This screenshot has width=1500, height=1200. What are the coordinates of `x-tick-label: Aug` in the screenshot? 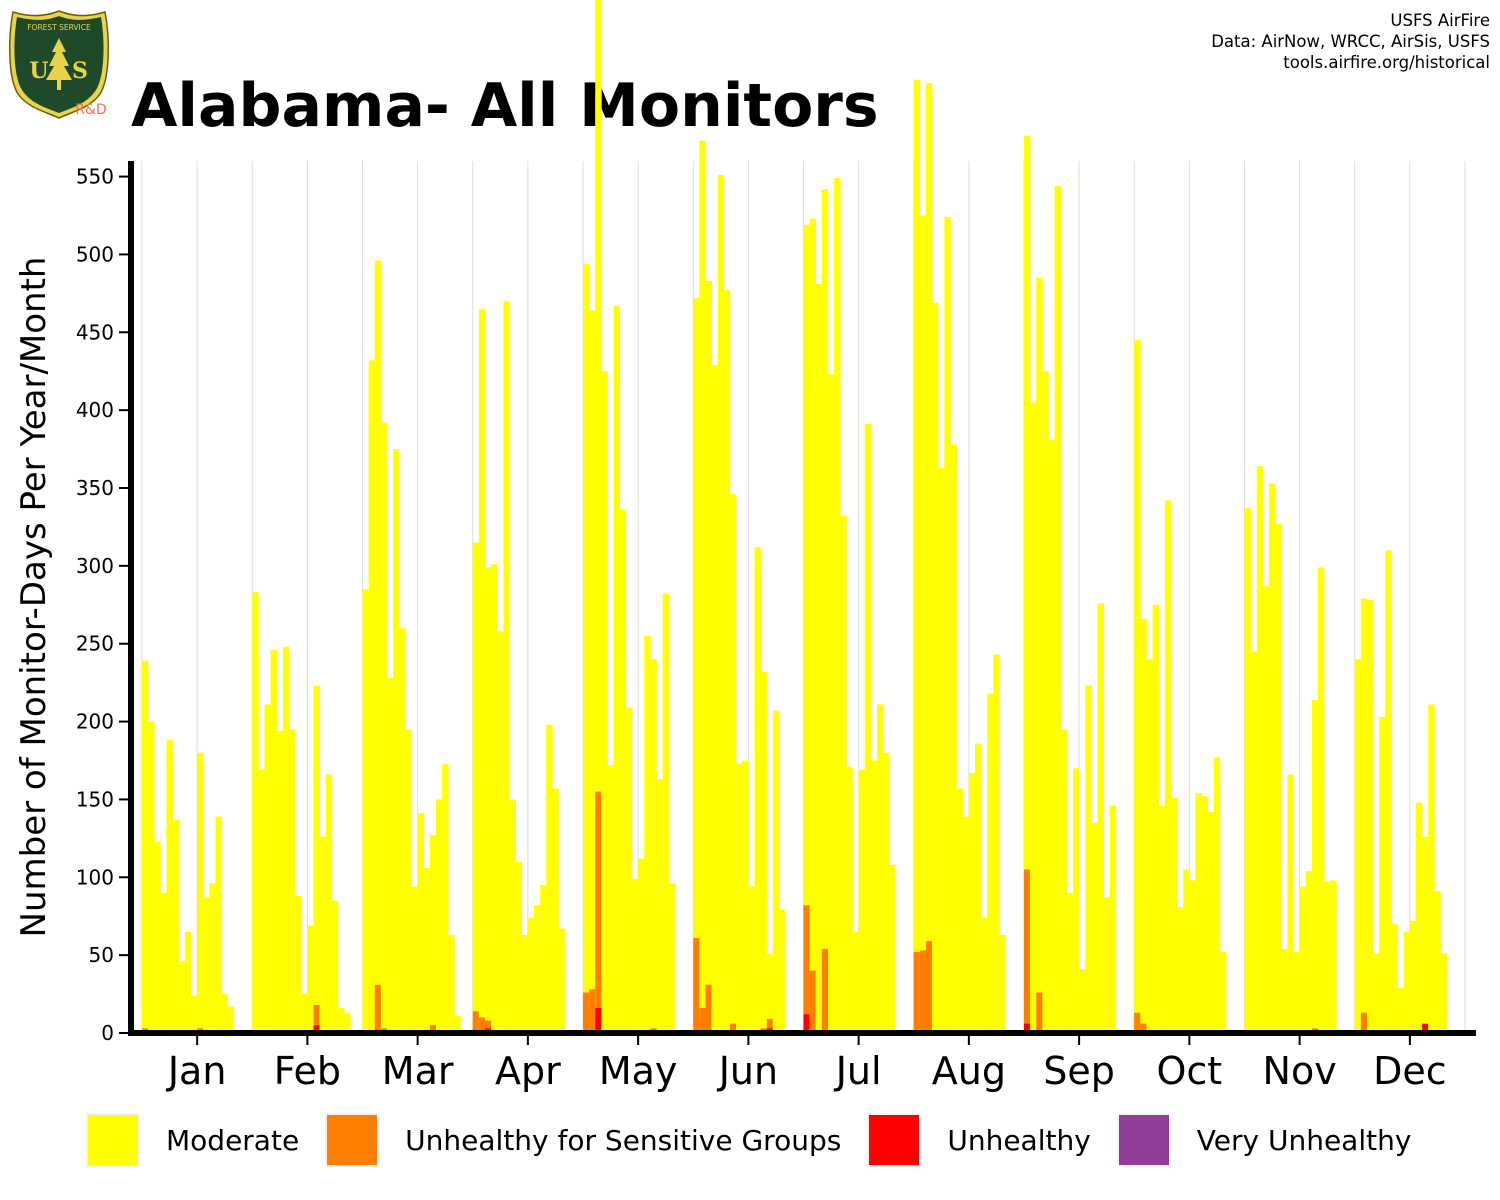 It's located at (969, 1071).